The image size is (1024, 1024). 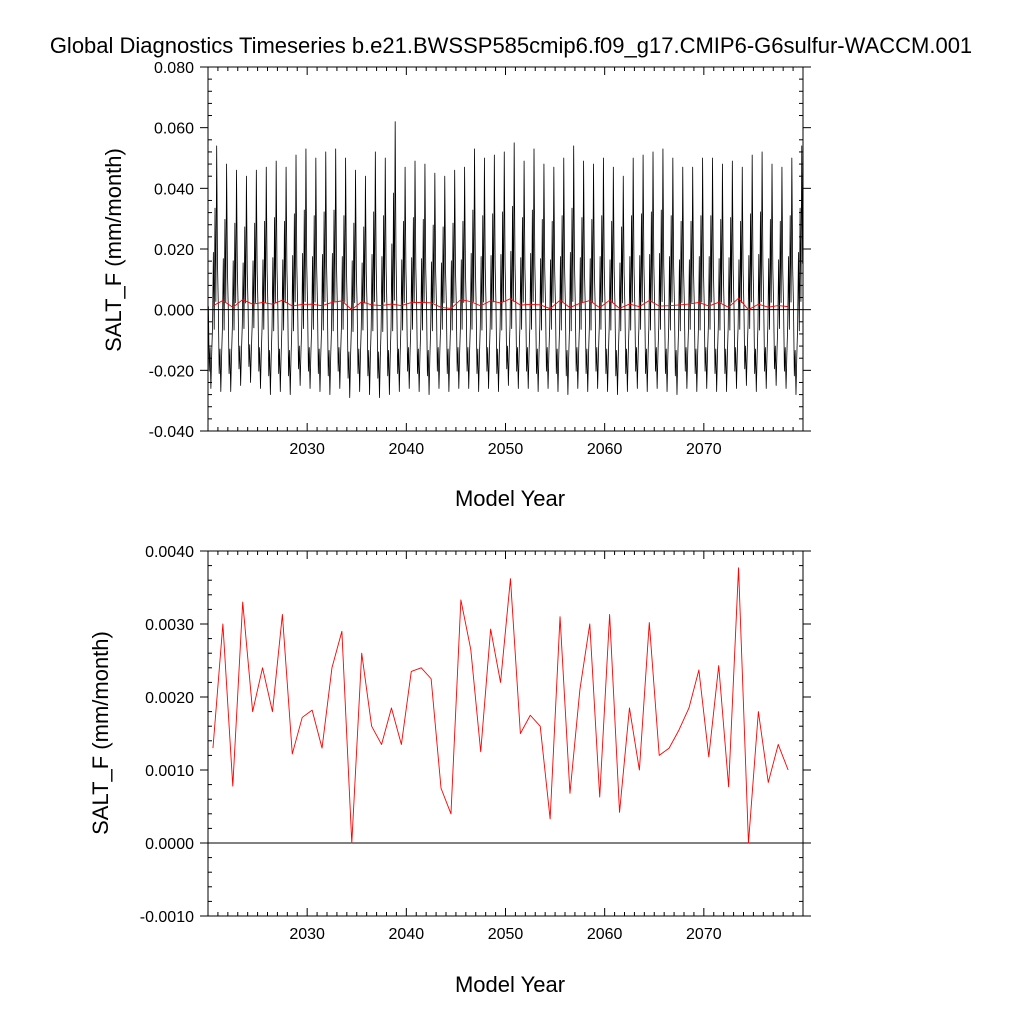 I want to click on bottom-x-tick-label: 2030, so click(x=307, y=934).